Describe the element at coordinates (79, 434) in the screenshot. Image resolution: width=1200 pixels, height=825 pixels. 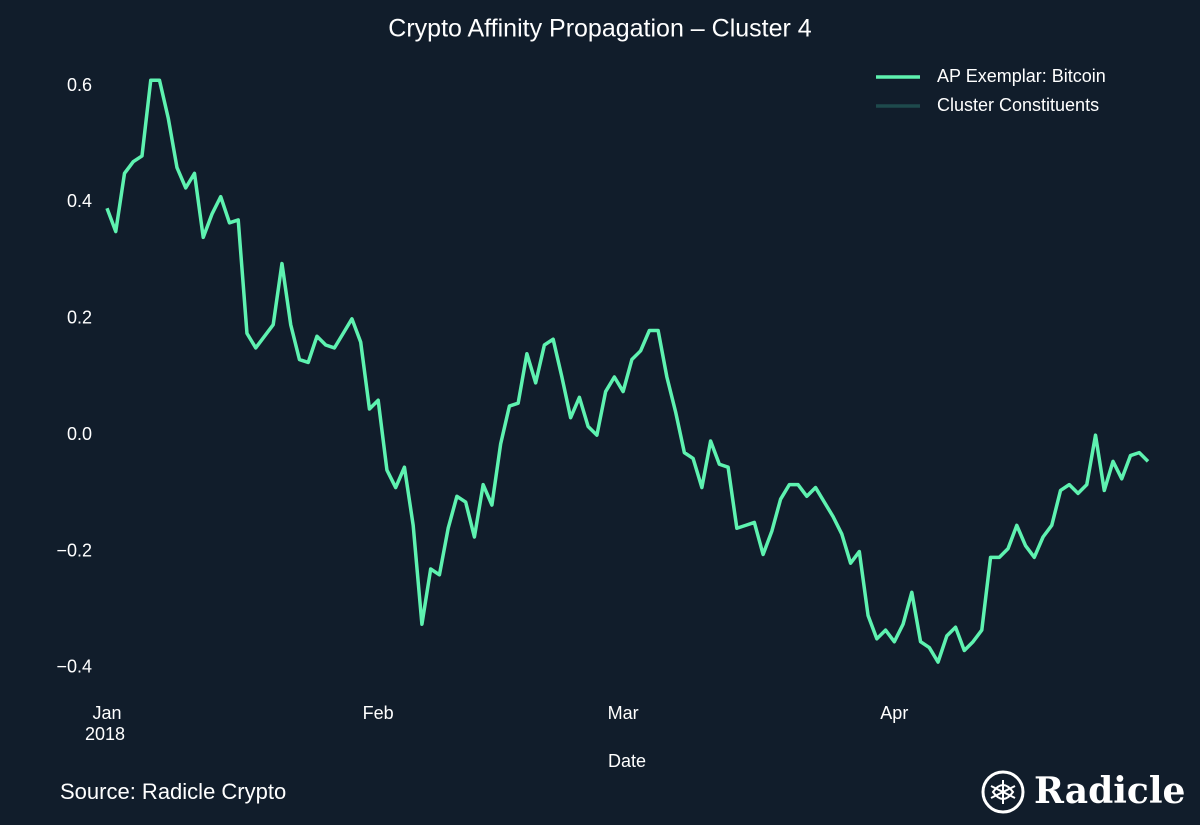
I see `y-tick-label: 0.0` at that location.